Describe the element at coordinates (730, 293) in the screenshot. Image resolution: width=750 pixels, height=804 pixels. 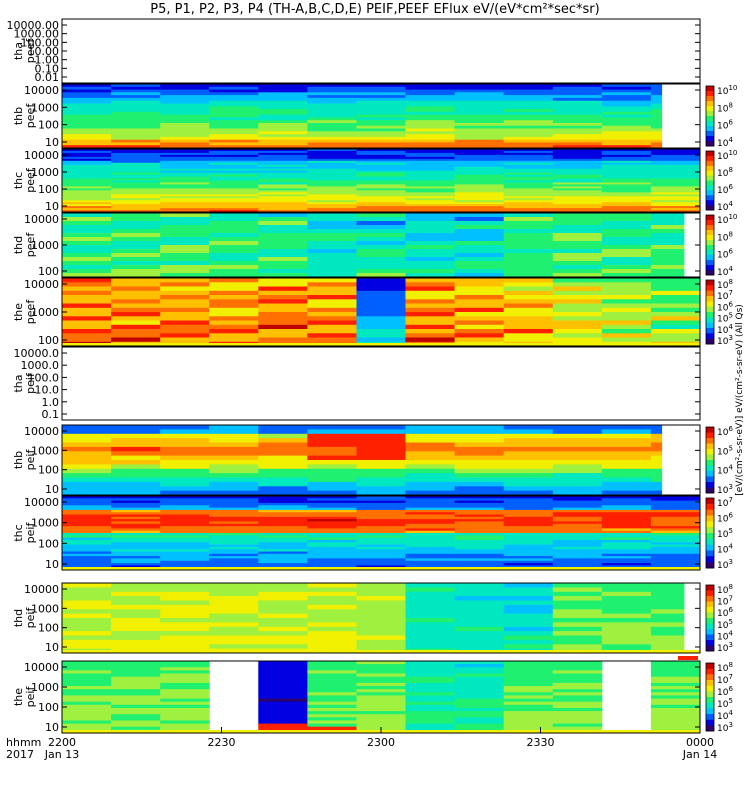
I see `colorbar-exponent: 7` at that location.